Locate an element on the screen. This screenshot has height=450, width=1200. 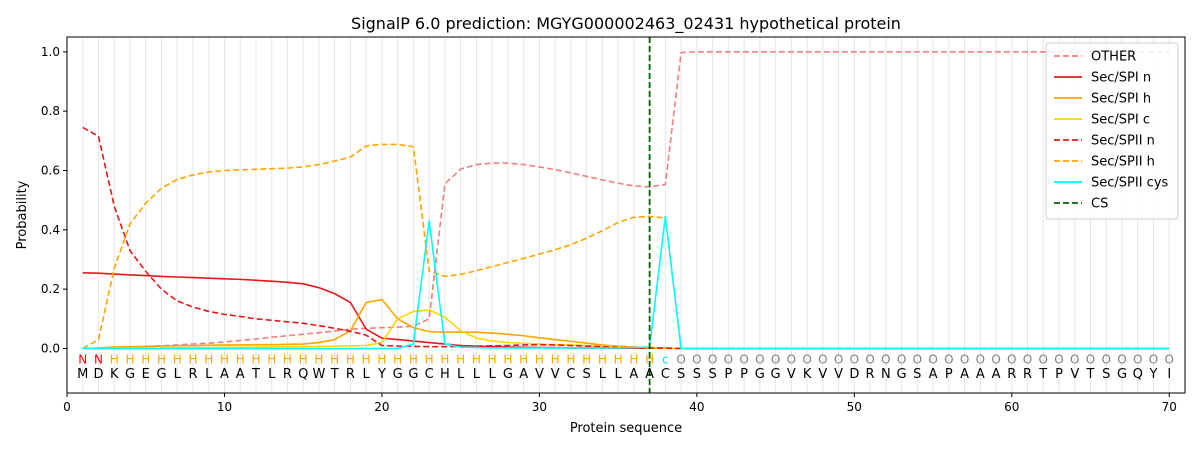
y-tick-label: 0.2 is located at coordinates (50, 289).